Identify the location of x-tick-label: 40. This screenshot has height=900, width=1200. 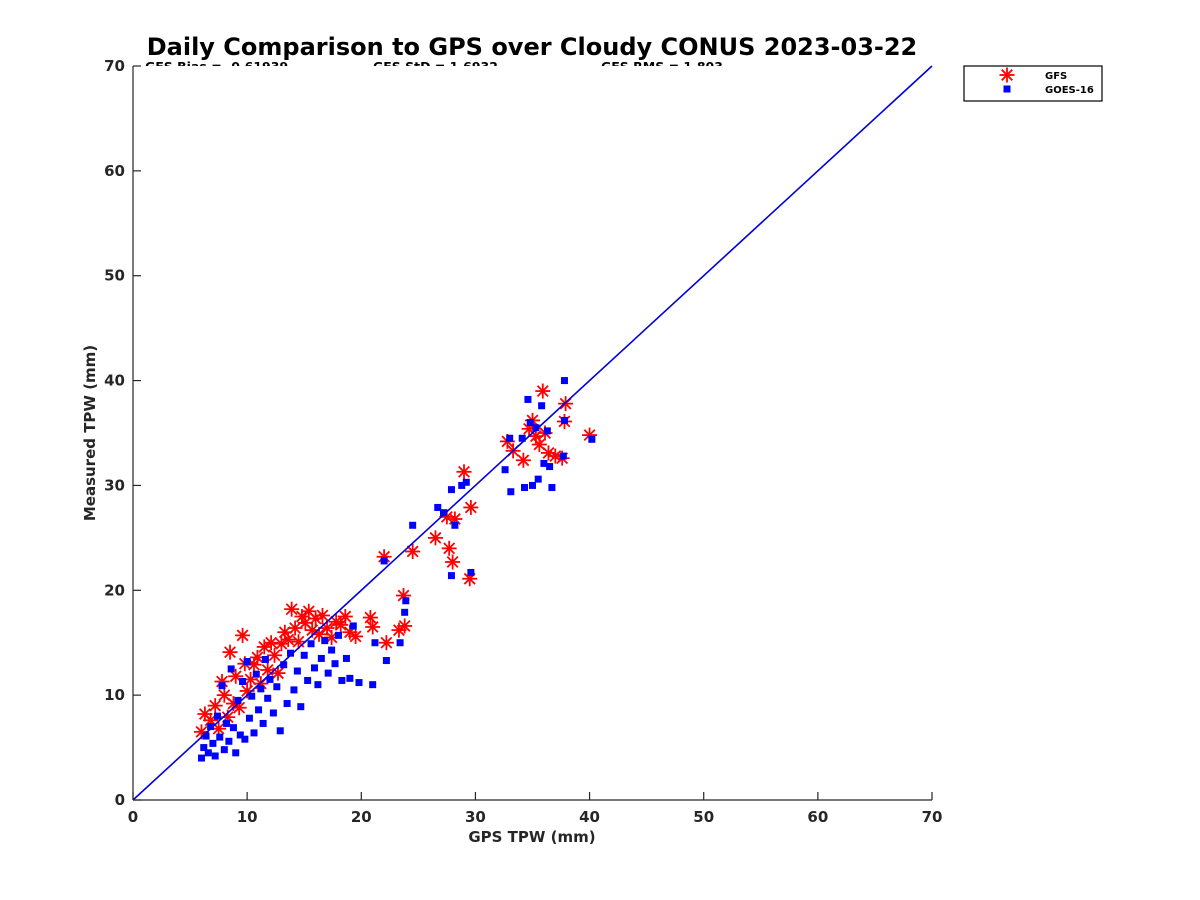
(589, 817).